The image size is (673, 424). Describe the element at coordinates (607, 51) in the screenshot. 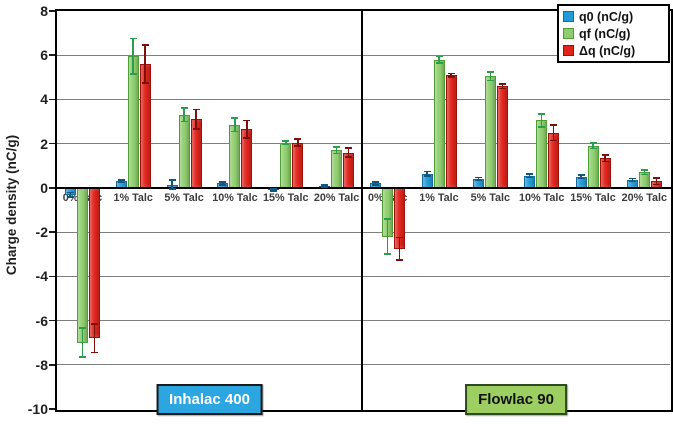

I see `legend-label-dq: Δq (nC/g)` at that location.